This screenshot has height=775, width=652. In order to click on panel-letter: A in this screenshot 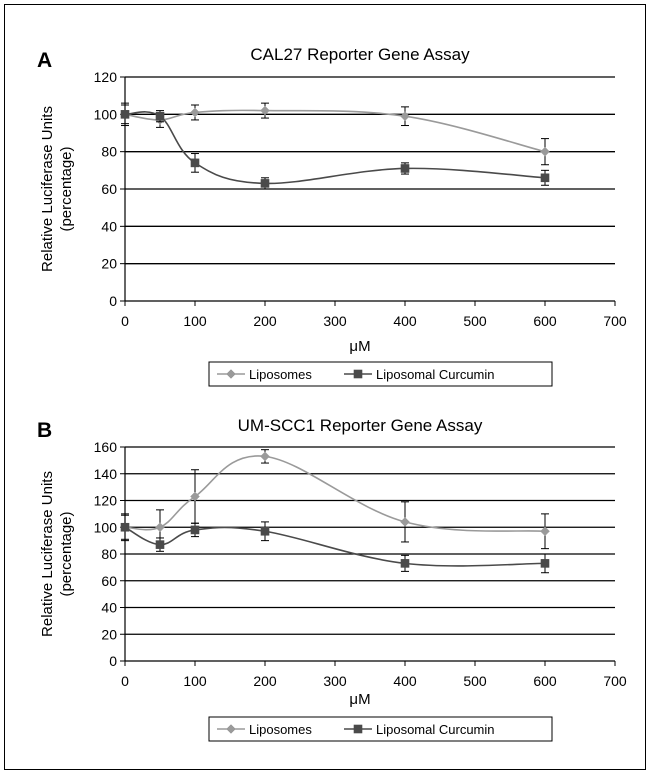, I will do `click(44, 60)`.